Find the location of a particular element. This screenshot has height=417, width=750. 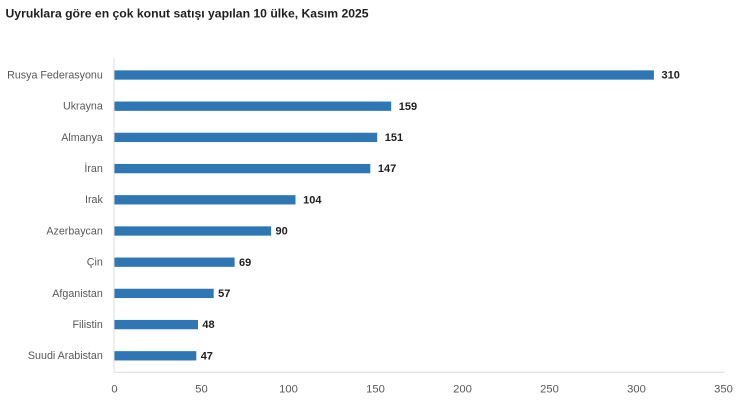

svg-text: 159 is located at coordinates (408, 107).